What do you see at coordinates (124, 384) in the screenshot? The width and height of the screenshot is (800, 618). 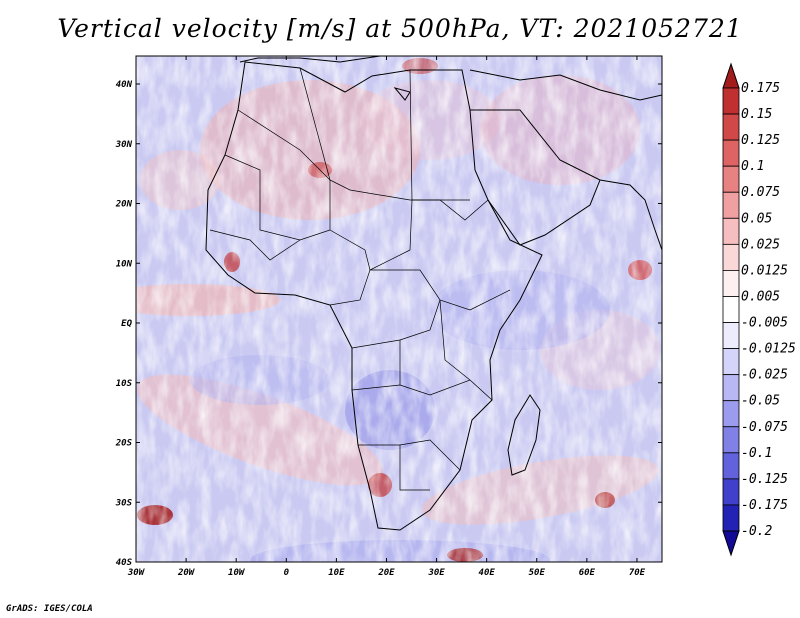 I see `lat-tick-label: 10S` at bounding box center [124, 384].